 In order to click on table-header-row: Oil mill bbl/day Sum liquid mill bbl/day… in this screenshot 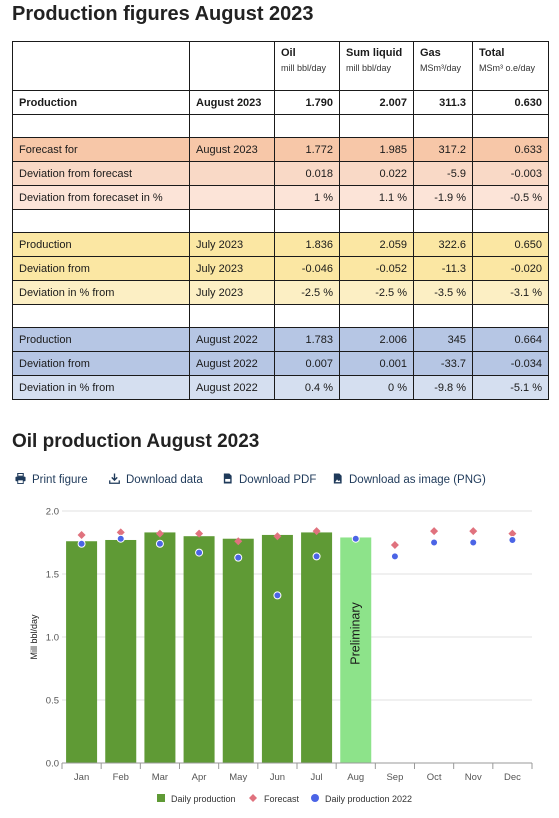, I will do `click(280, 66)`.